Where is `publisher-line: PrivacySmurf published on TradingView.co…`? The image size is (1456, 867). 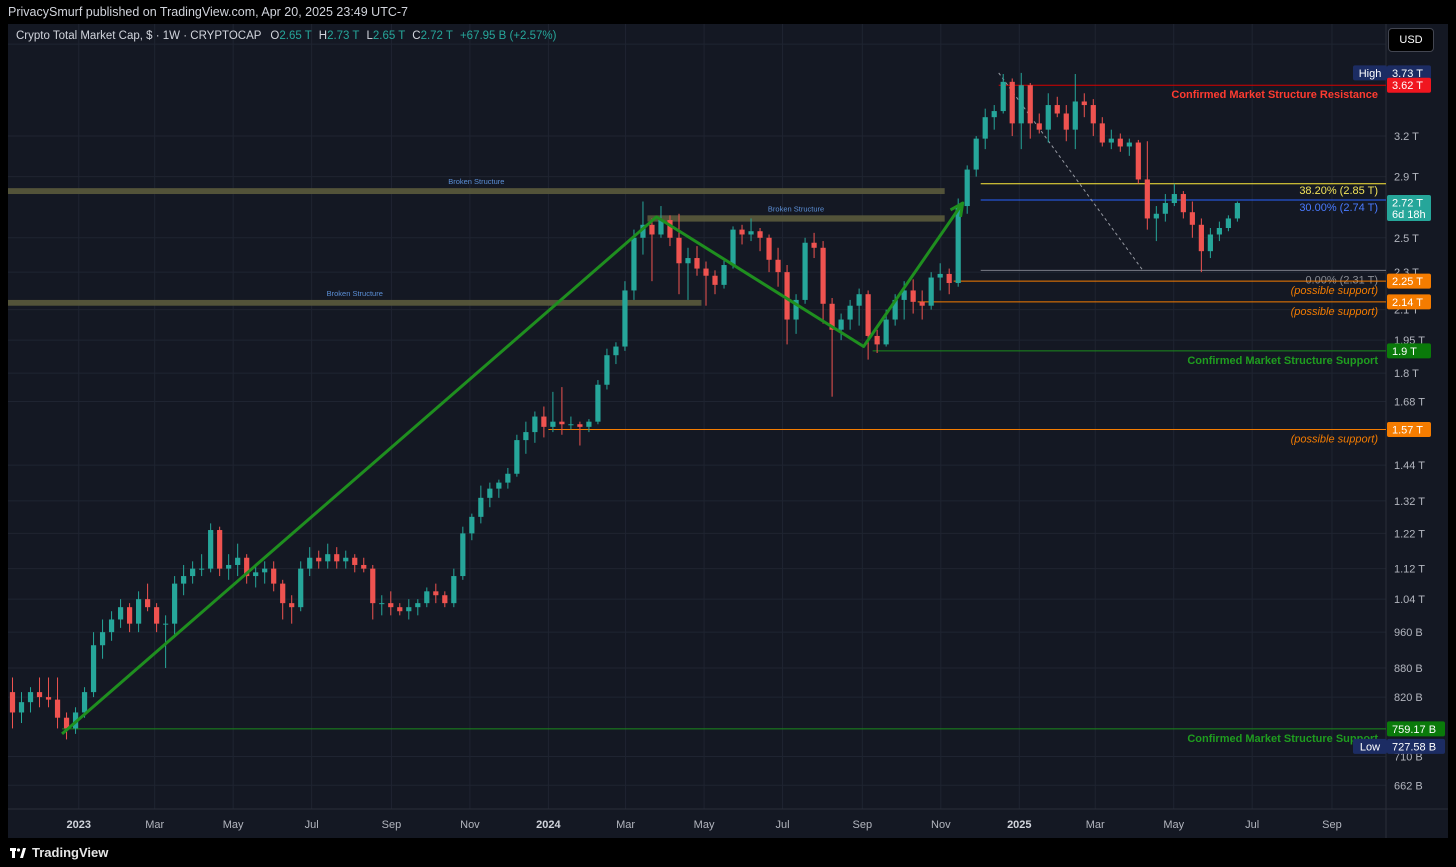 publisher-line: PrivacySmurf published on TradingView.co… is located at coordinates (728, 12).